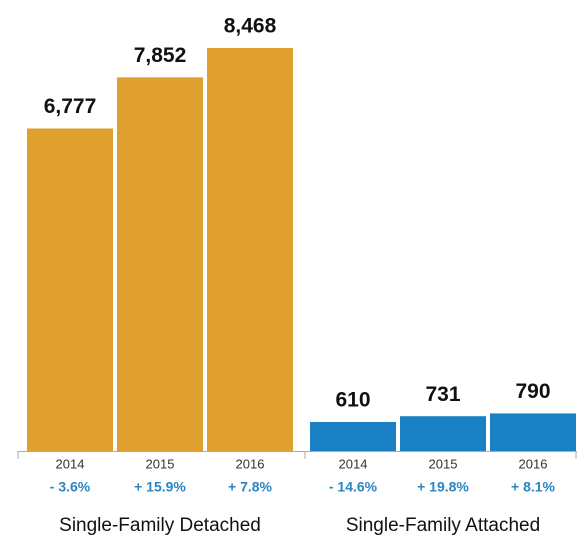 This screenshot has width=577, height=542. Describe the element at coordinates (160, 55) in the screenshot. I see `value-label: 7,852` at that location.